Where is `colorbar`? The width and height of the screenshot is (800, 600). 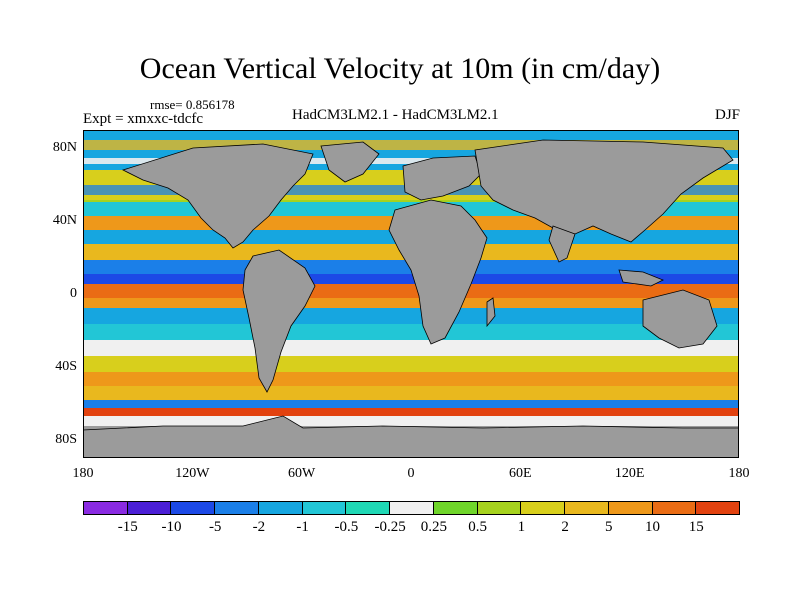
colorbar is located at coordinates (412, 508).